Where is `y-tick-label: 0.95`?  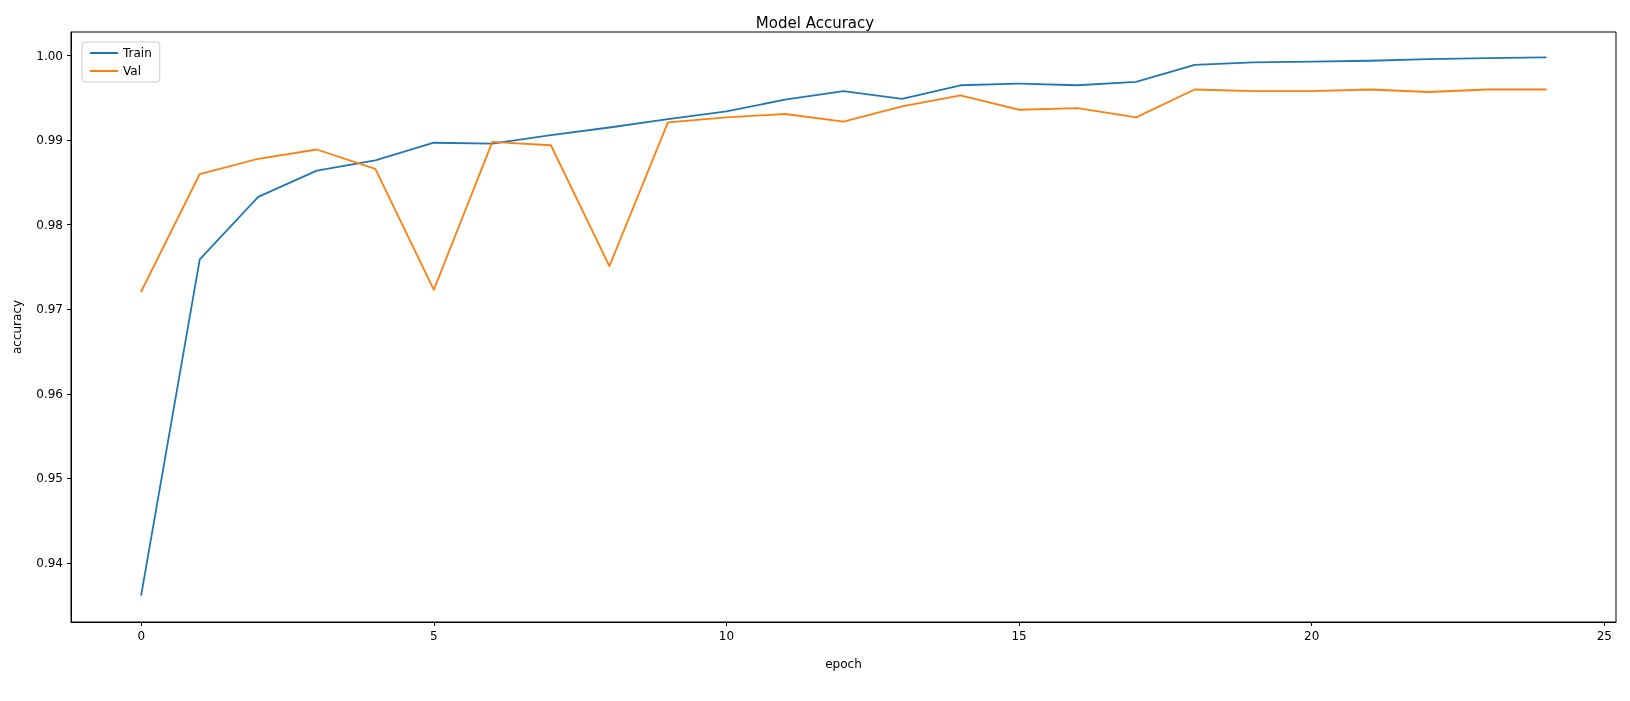
y-tick-label: 0.95 is located at coordinates (49, 478).